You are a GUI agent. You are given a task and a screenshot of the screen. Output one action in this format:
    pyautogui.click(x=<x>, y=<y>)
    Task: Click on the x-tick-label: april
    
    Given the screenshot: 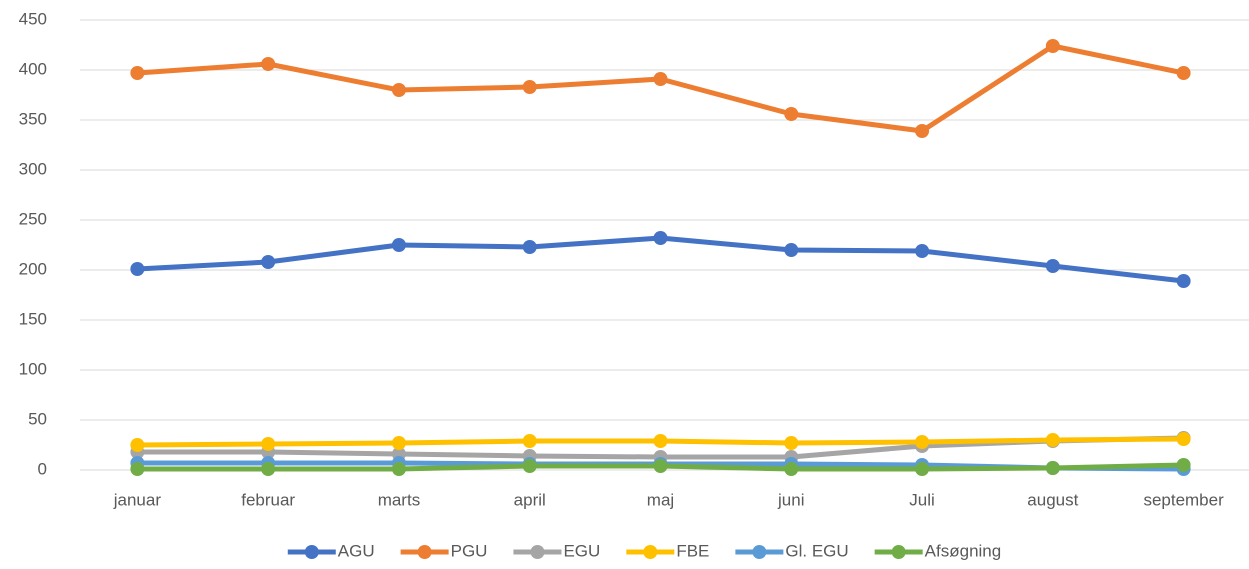 What is the action you would take?
    pyautogui.click(x=530, y=499)
    